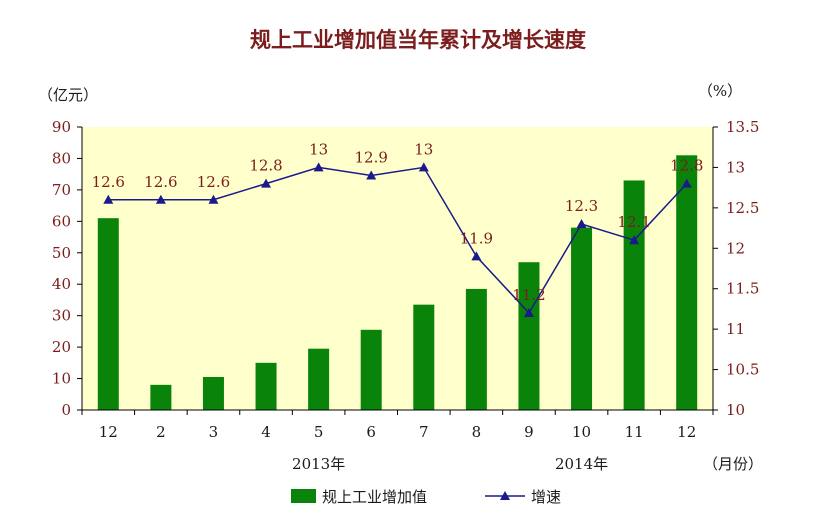  I want to click on left-tick-label: 60, so click(61, 221).